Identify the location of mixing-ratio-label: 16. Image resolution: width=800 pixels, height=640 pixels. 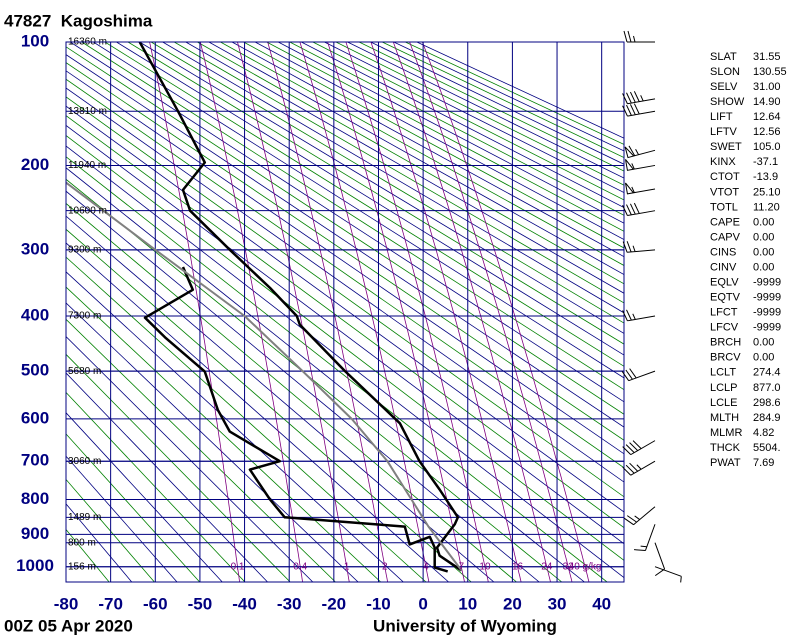
(518, 566).